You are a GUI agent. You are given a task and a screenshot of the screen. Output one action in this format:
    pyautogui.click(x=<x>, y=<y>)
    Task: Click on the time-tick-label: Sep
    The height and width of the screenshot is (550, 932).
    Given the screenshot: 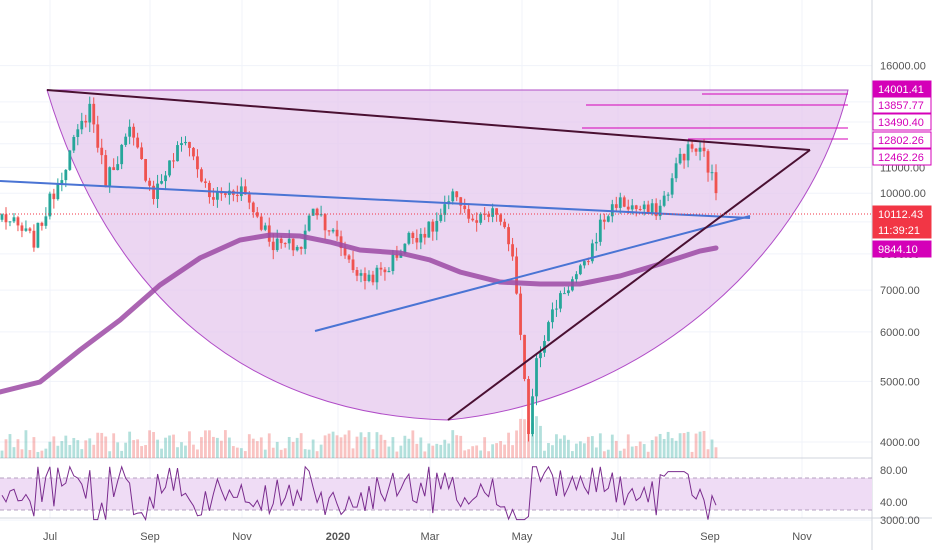 What is the action you would take?
    pyautogui.click(x=710, y=537)
    